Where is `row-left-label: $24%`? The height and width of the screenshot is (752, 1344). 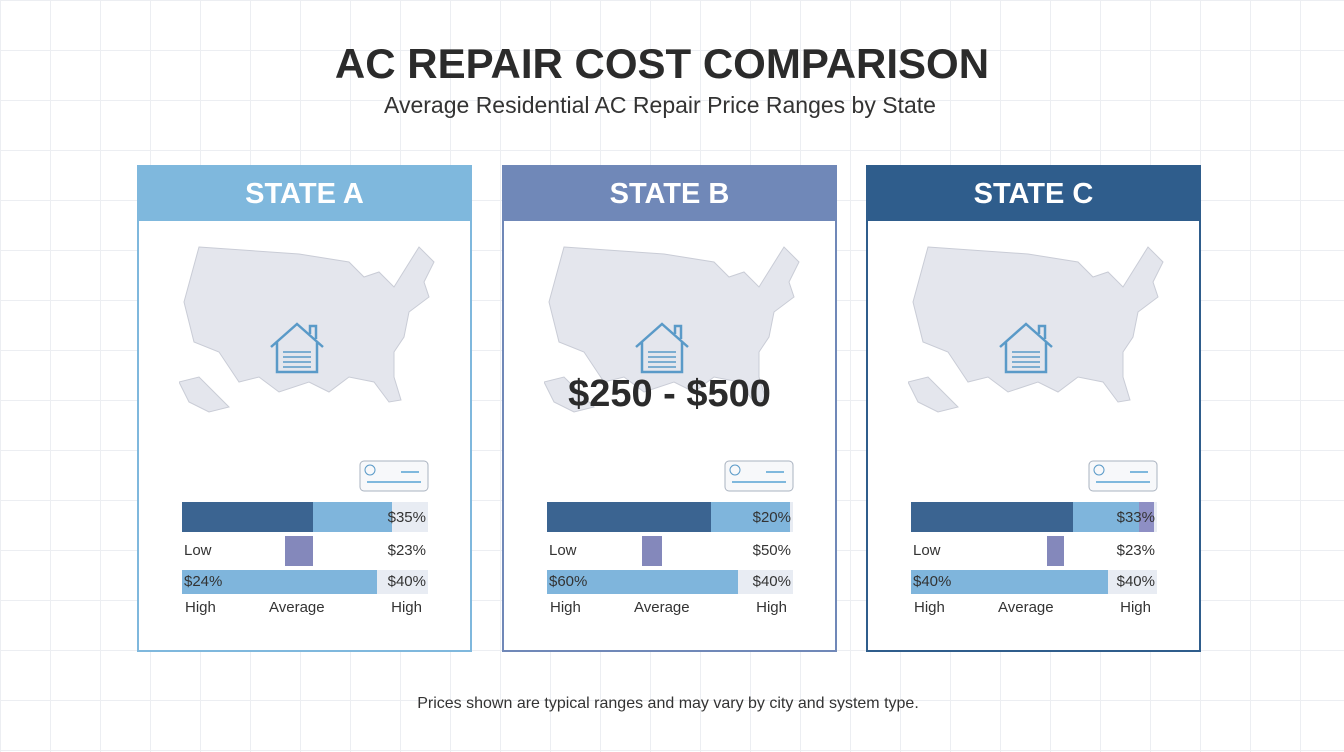 row-left-label: $24% is located at coordinates (203, 581).